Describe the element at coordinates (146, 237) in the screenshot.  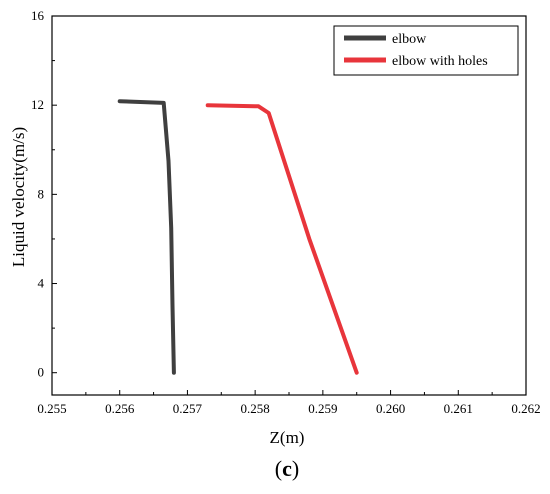
I see `series-line-elbow` at that location.